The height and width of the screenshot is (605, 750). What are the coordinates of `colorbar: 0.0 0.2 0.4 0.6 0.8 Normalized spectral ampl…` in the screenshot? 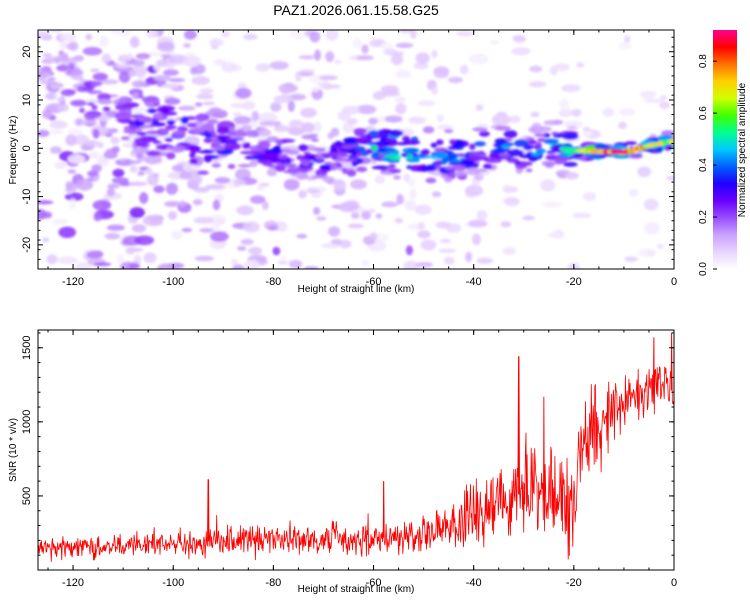 It's located at (723, 153).